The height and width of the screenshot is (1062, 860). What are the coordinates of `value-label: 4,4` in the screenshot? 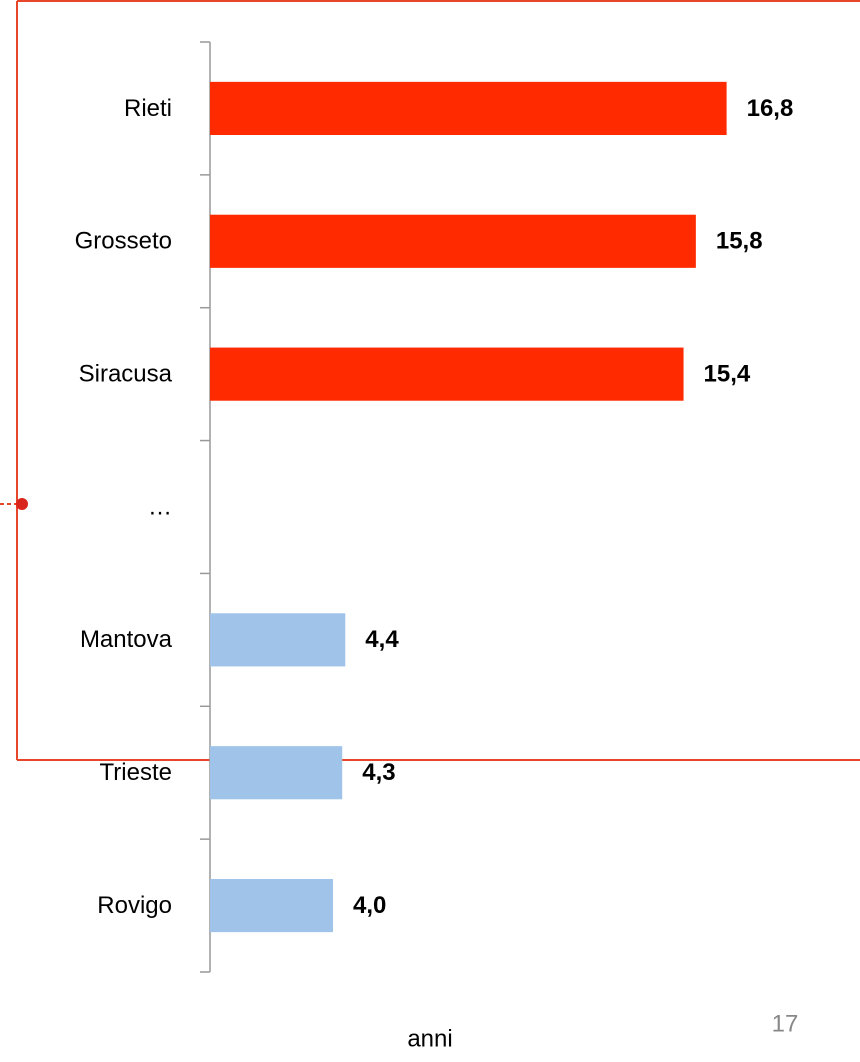 It's located at (382, 639).